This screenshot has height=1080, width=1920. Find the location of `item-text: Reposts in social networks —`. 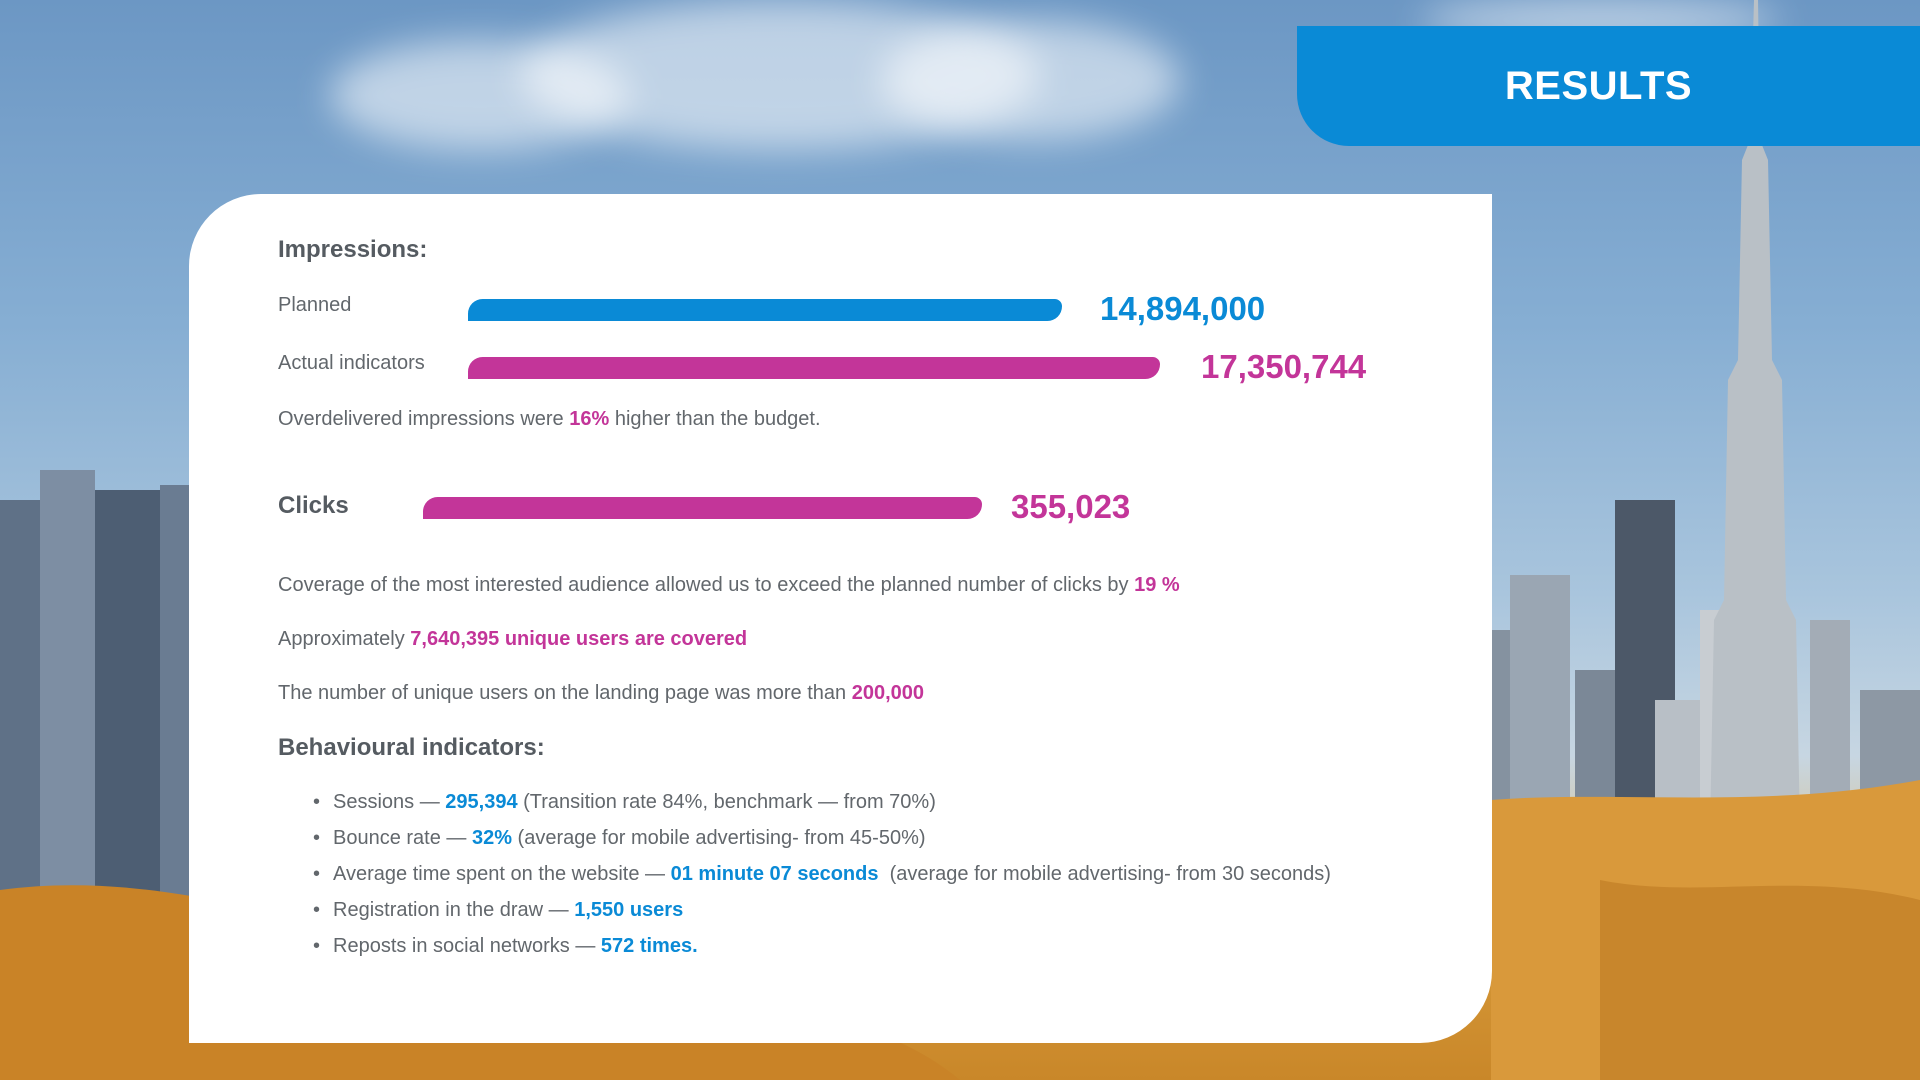

item-text: Reposts in social networks — is located at coordinates (467, 946).